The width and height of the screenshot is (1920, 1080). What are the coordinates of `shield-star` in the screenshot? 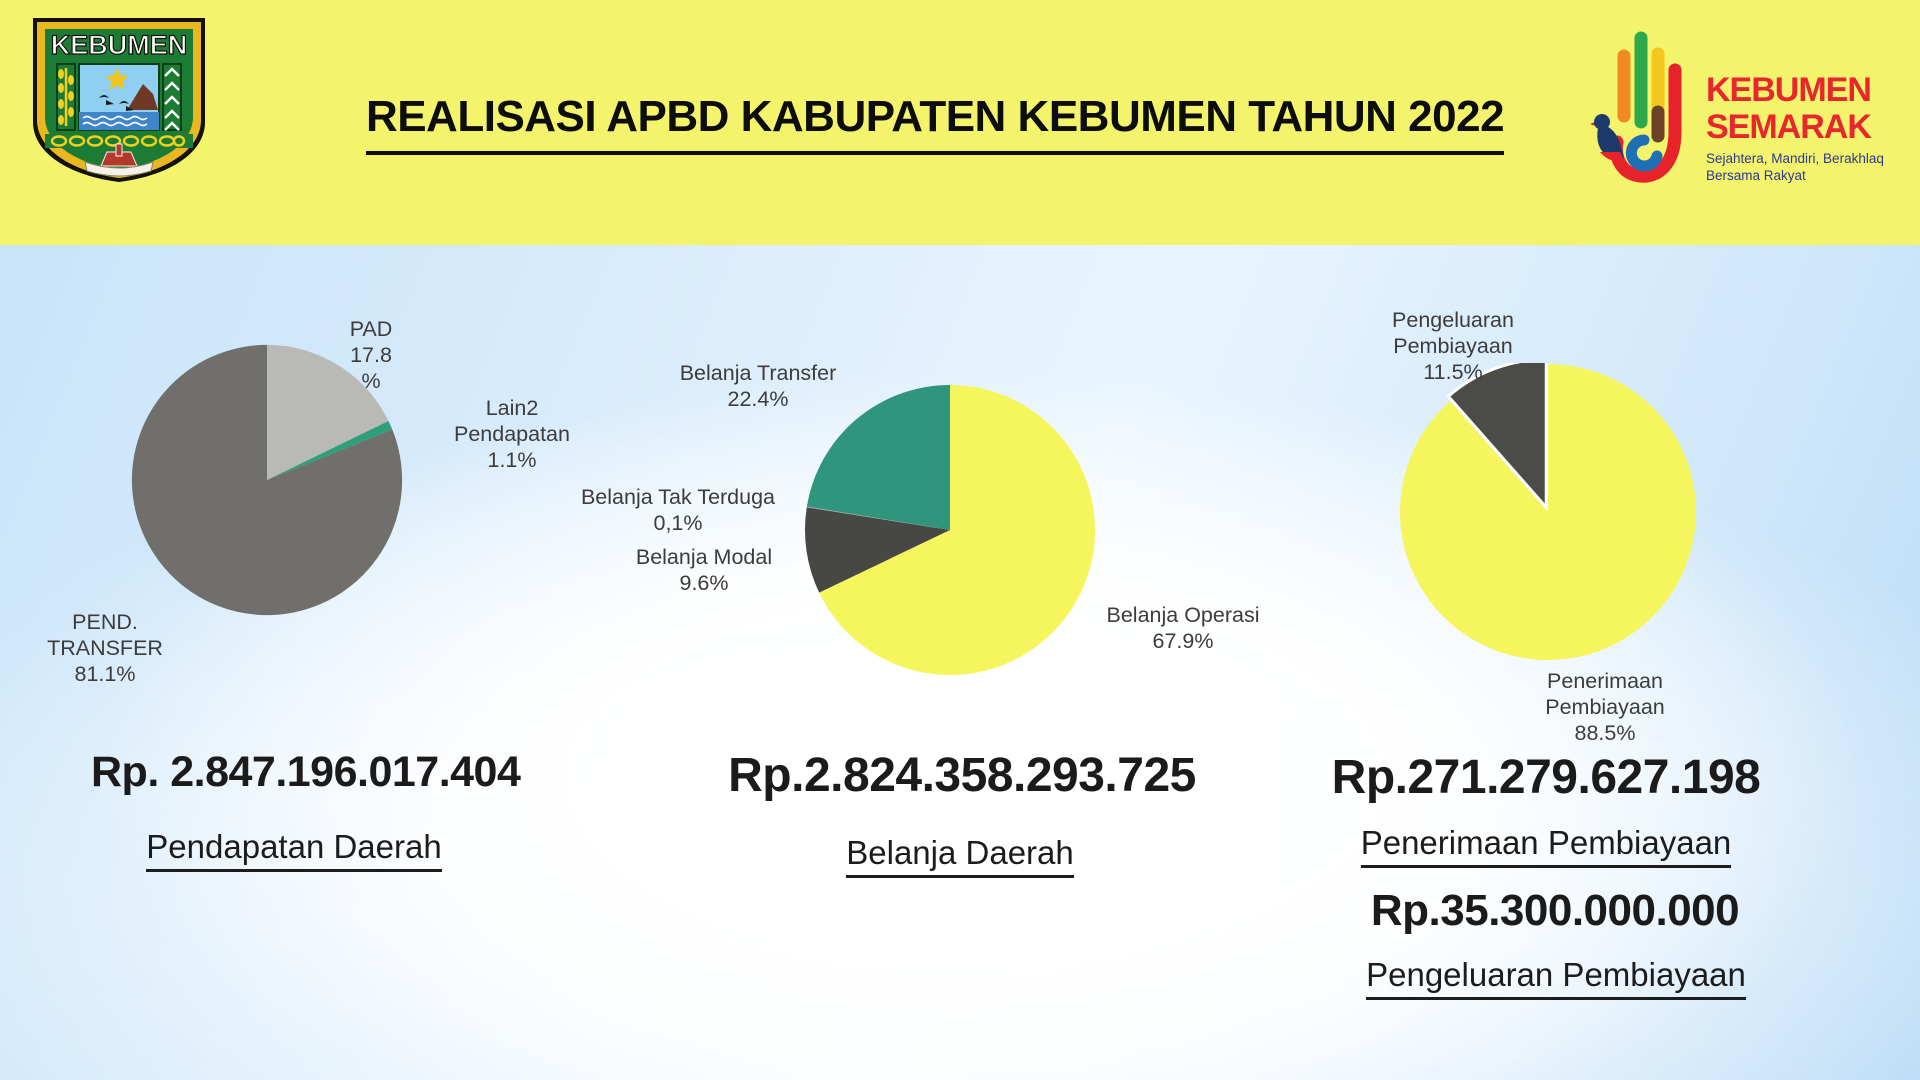 It's located at (117, 79).